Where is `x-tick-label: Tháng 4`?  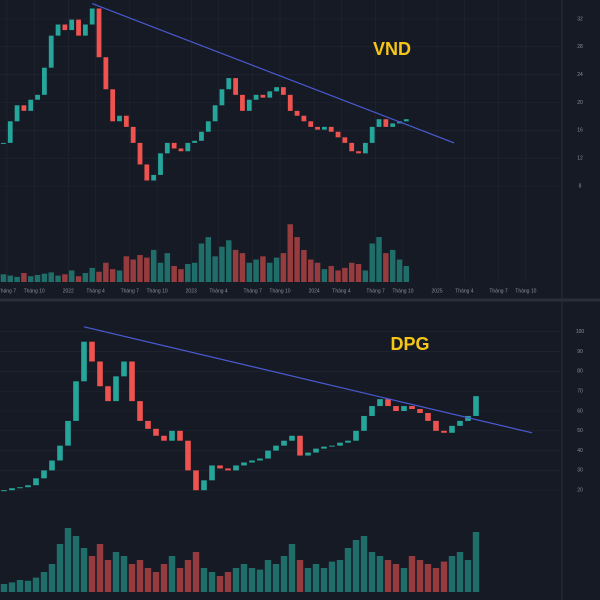
x-tick-label: Tháng 4 is located at coordinates (95, 291).